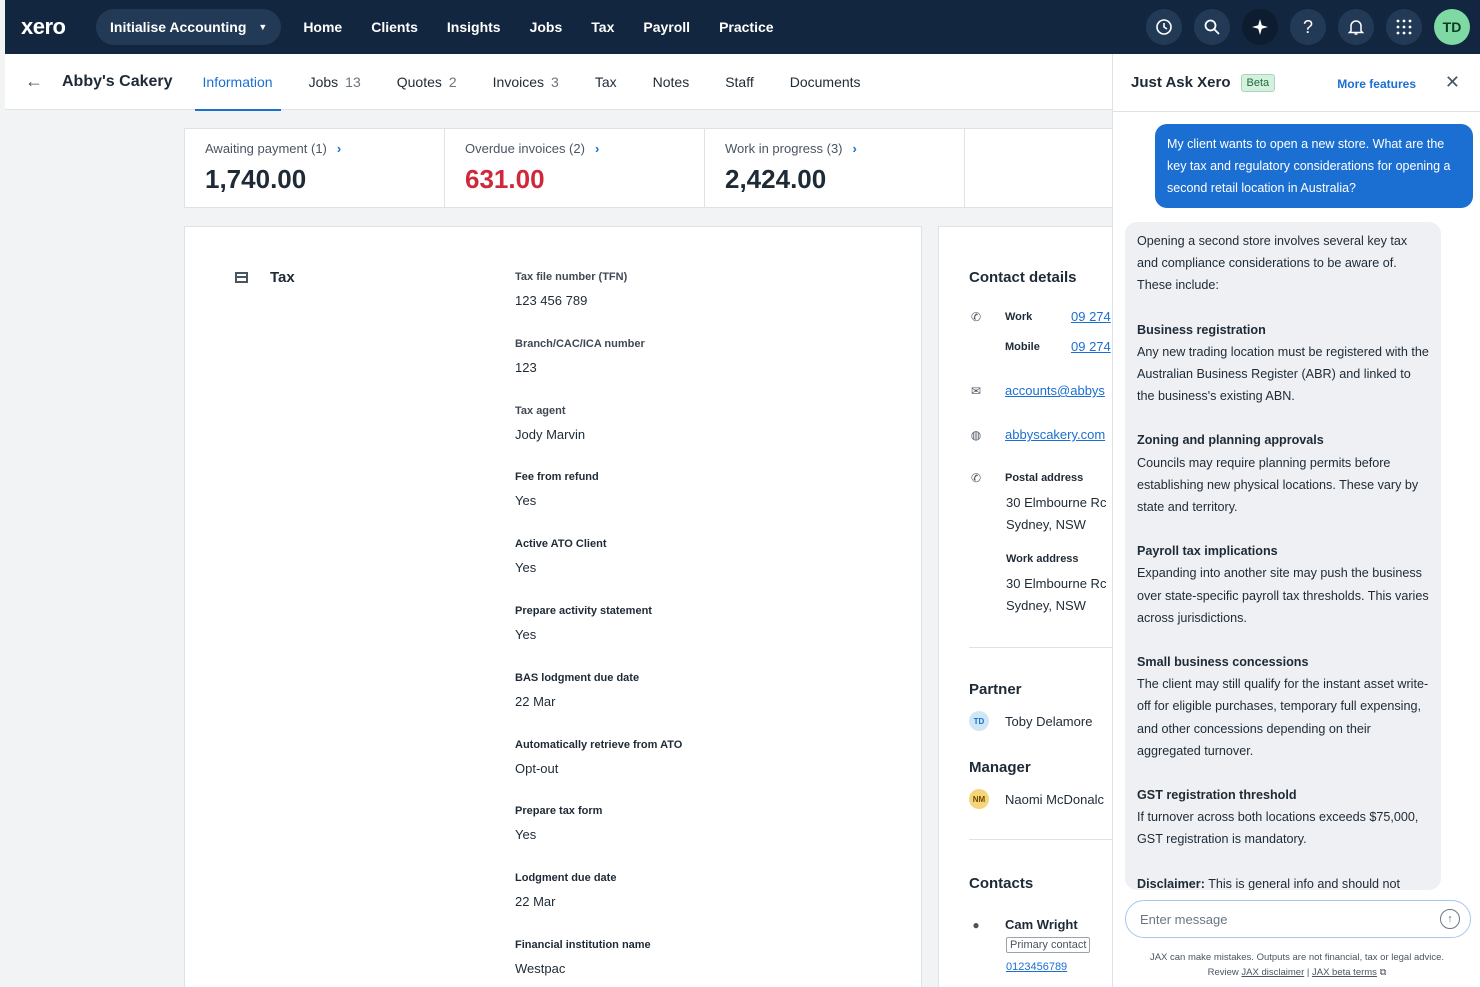 The width and height of the screenshot is (1480, 987). Describe the element at coordinates (1201, 329) in the screenshot. I see `ai-section-heading: Business registration` at that location.